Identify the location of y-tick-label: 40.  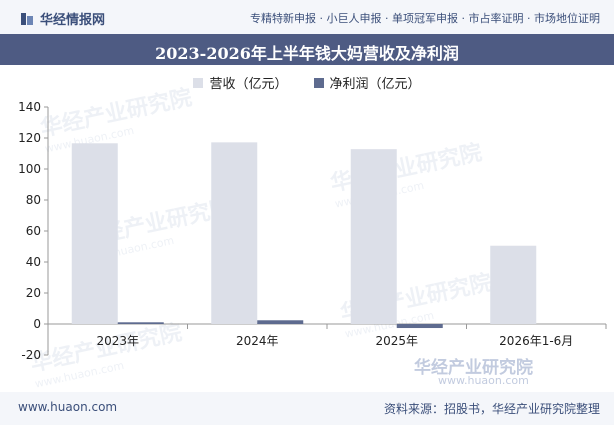
(33, 262).